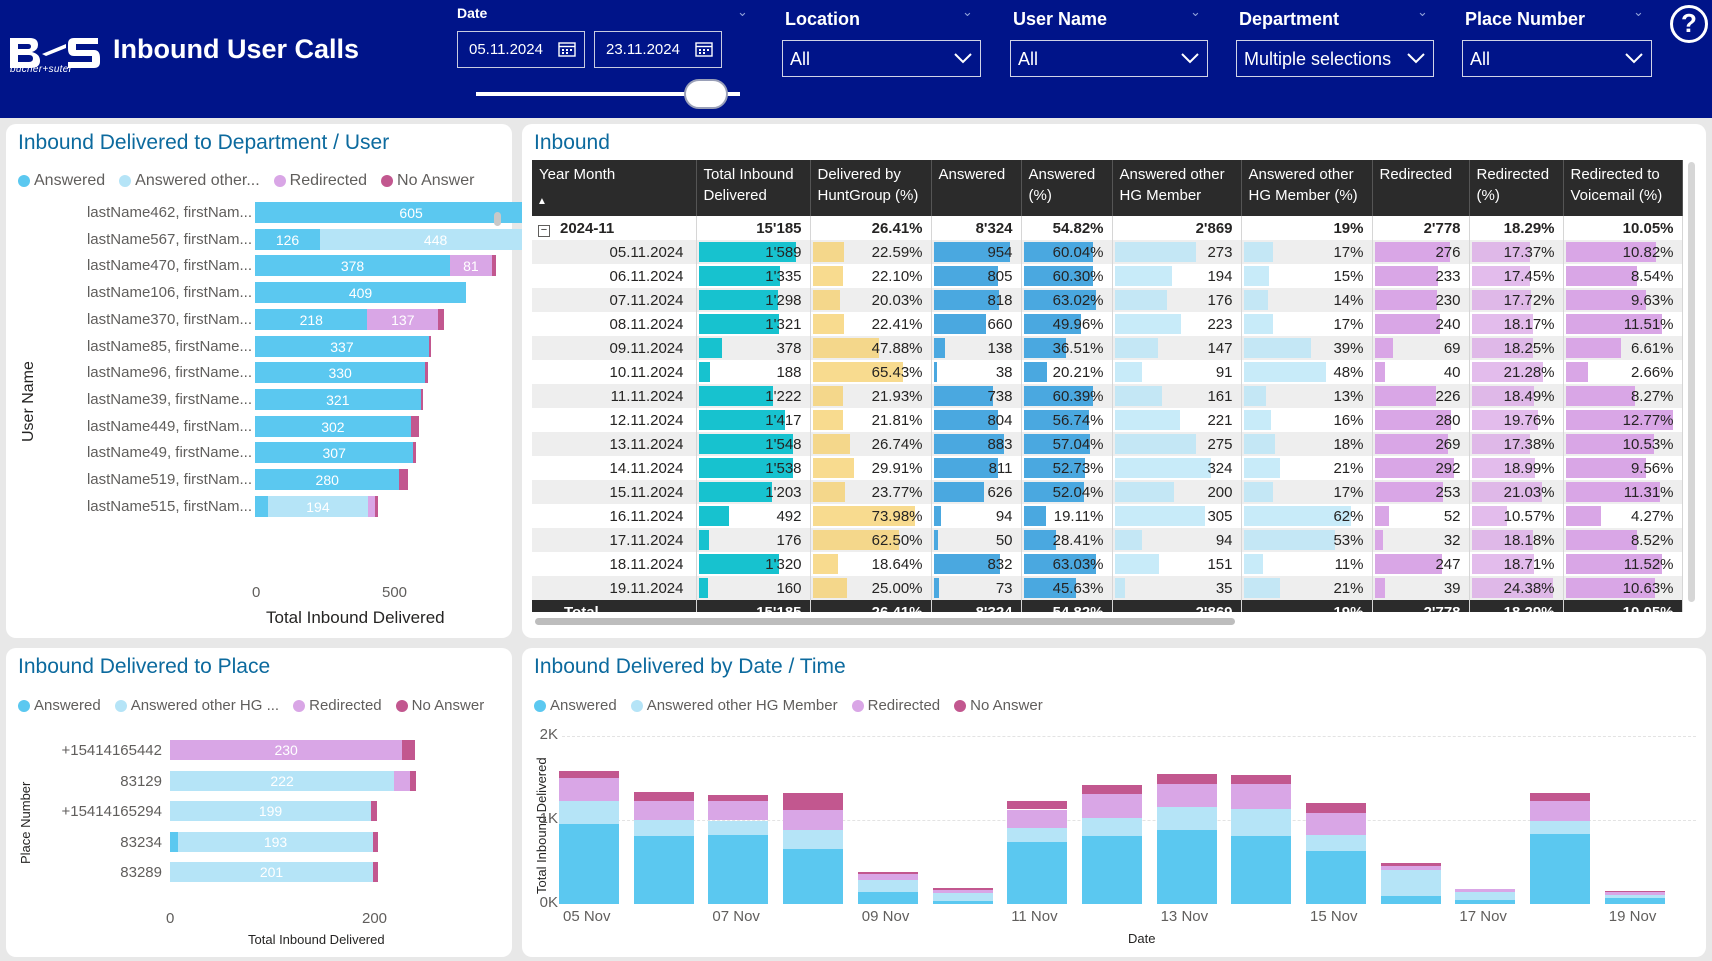  I want to click on answered-other-segment: 222, so click(282, 780).